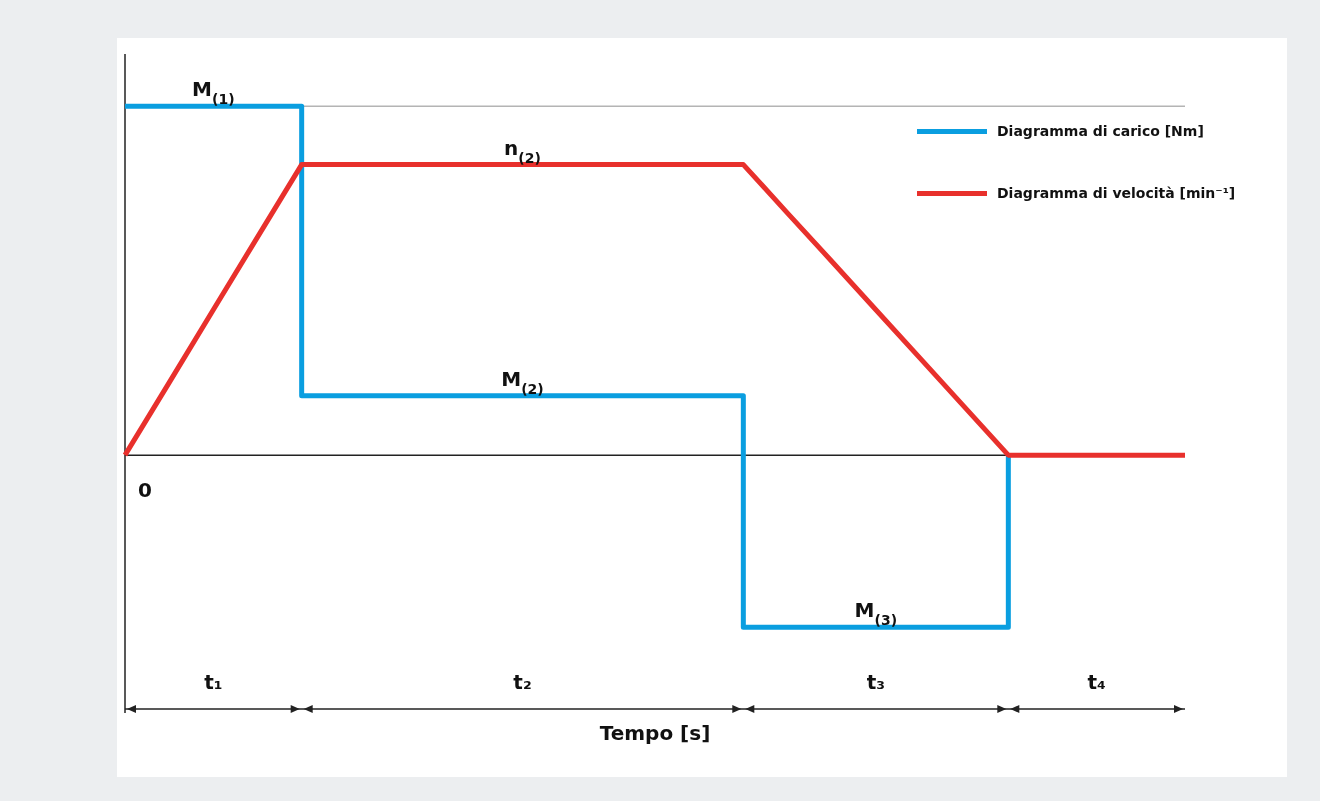 The image size is (1320, 801). I want to click on x-axis-title: Tempo [s], so click(655, 733).